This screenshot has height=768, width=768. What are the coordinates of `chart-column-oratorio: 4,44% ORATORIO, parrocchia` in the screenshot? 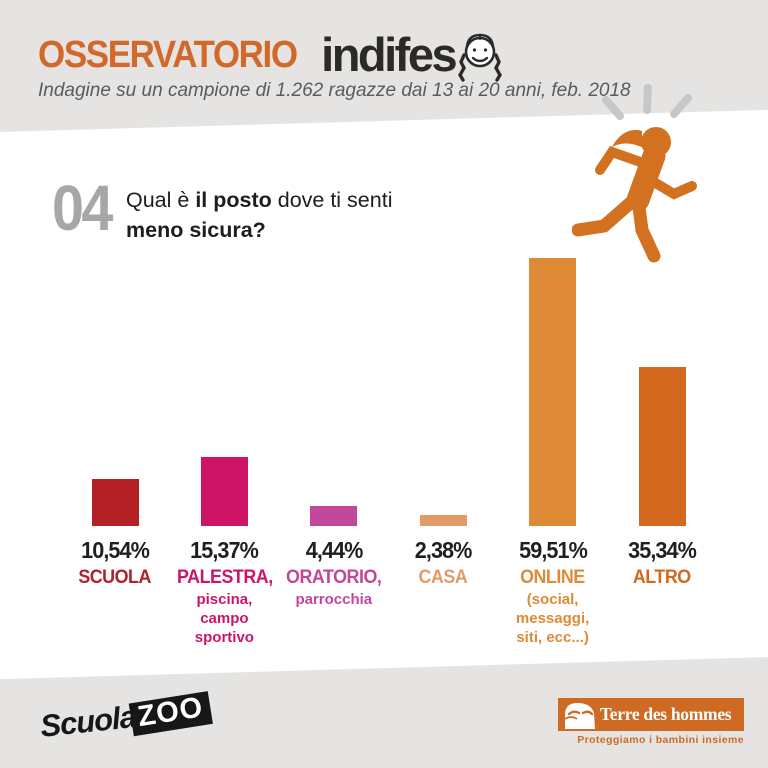 It's located at (334, 400).